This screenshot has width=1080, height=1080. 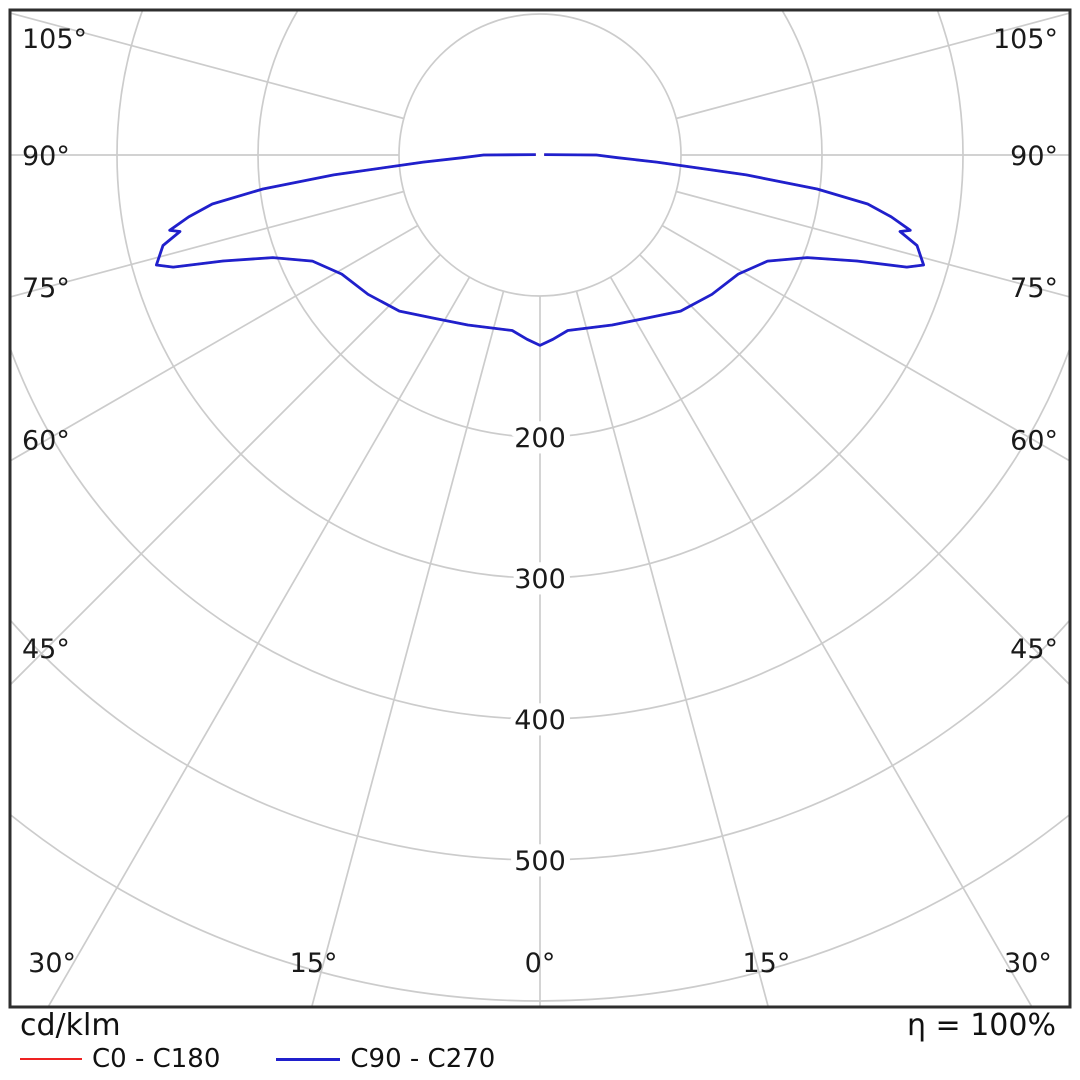 I want to click on ring-label-400: 400, so click(x=540, y=720).